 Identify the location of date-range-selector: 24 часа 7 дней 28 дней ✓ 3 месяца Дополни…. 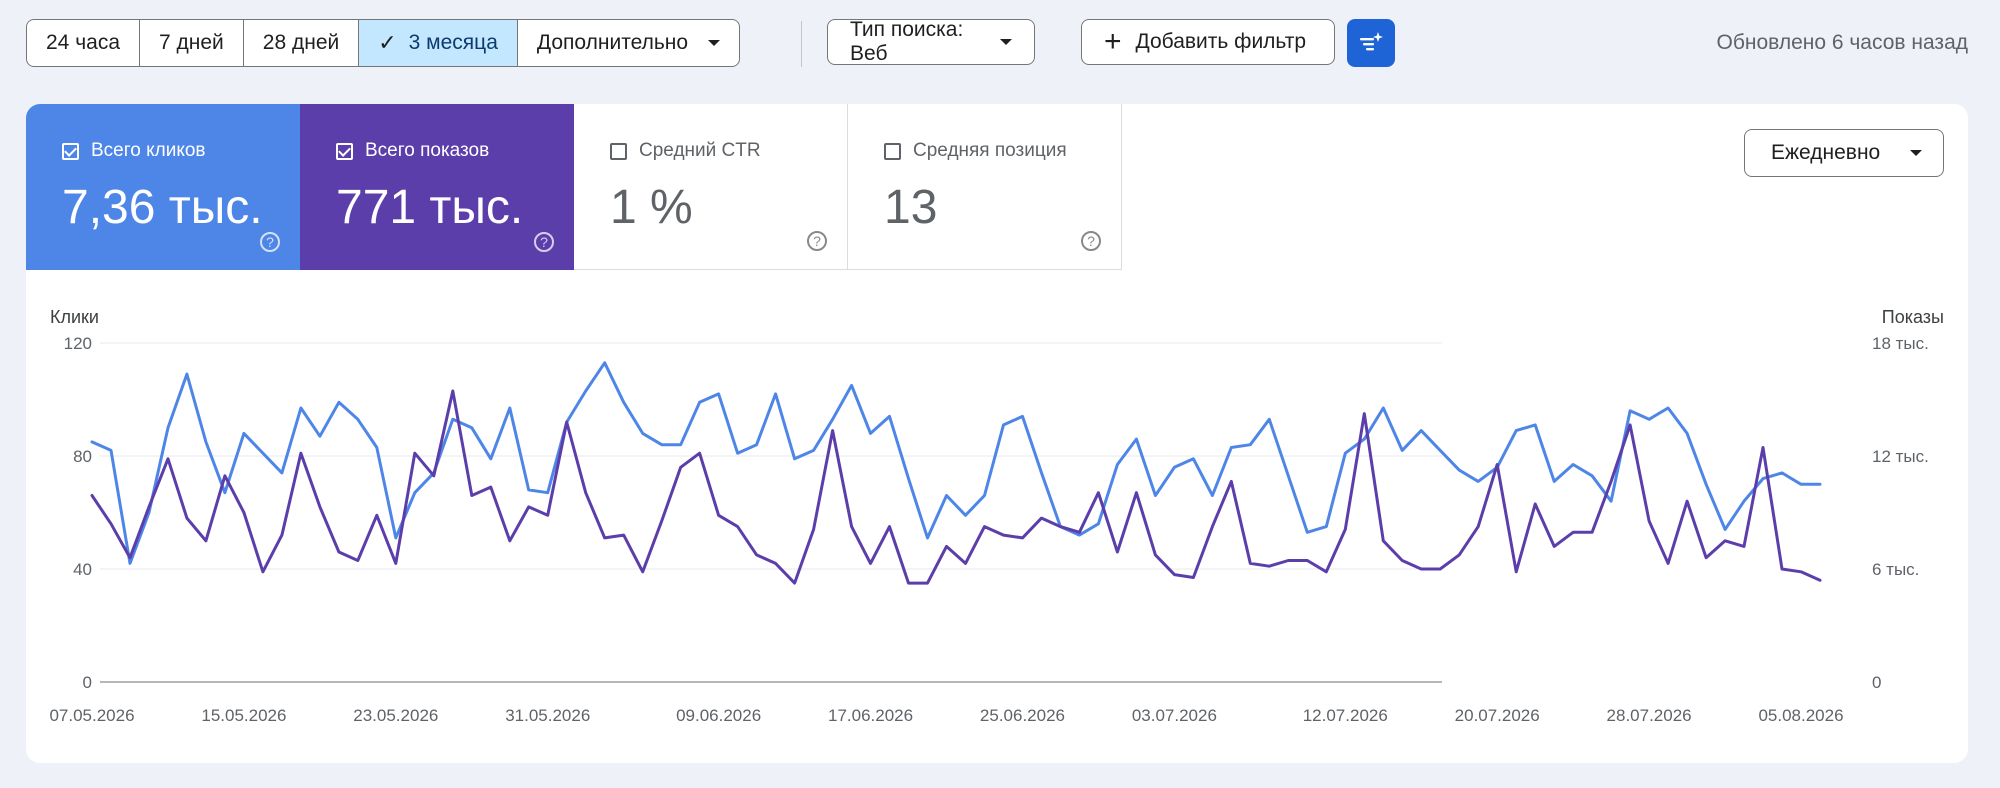
(383, 43).